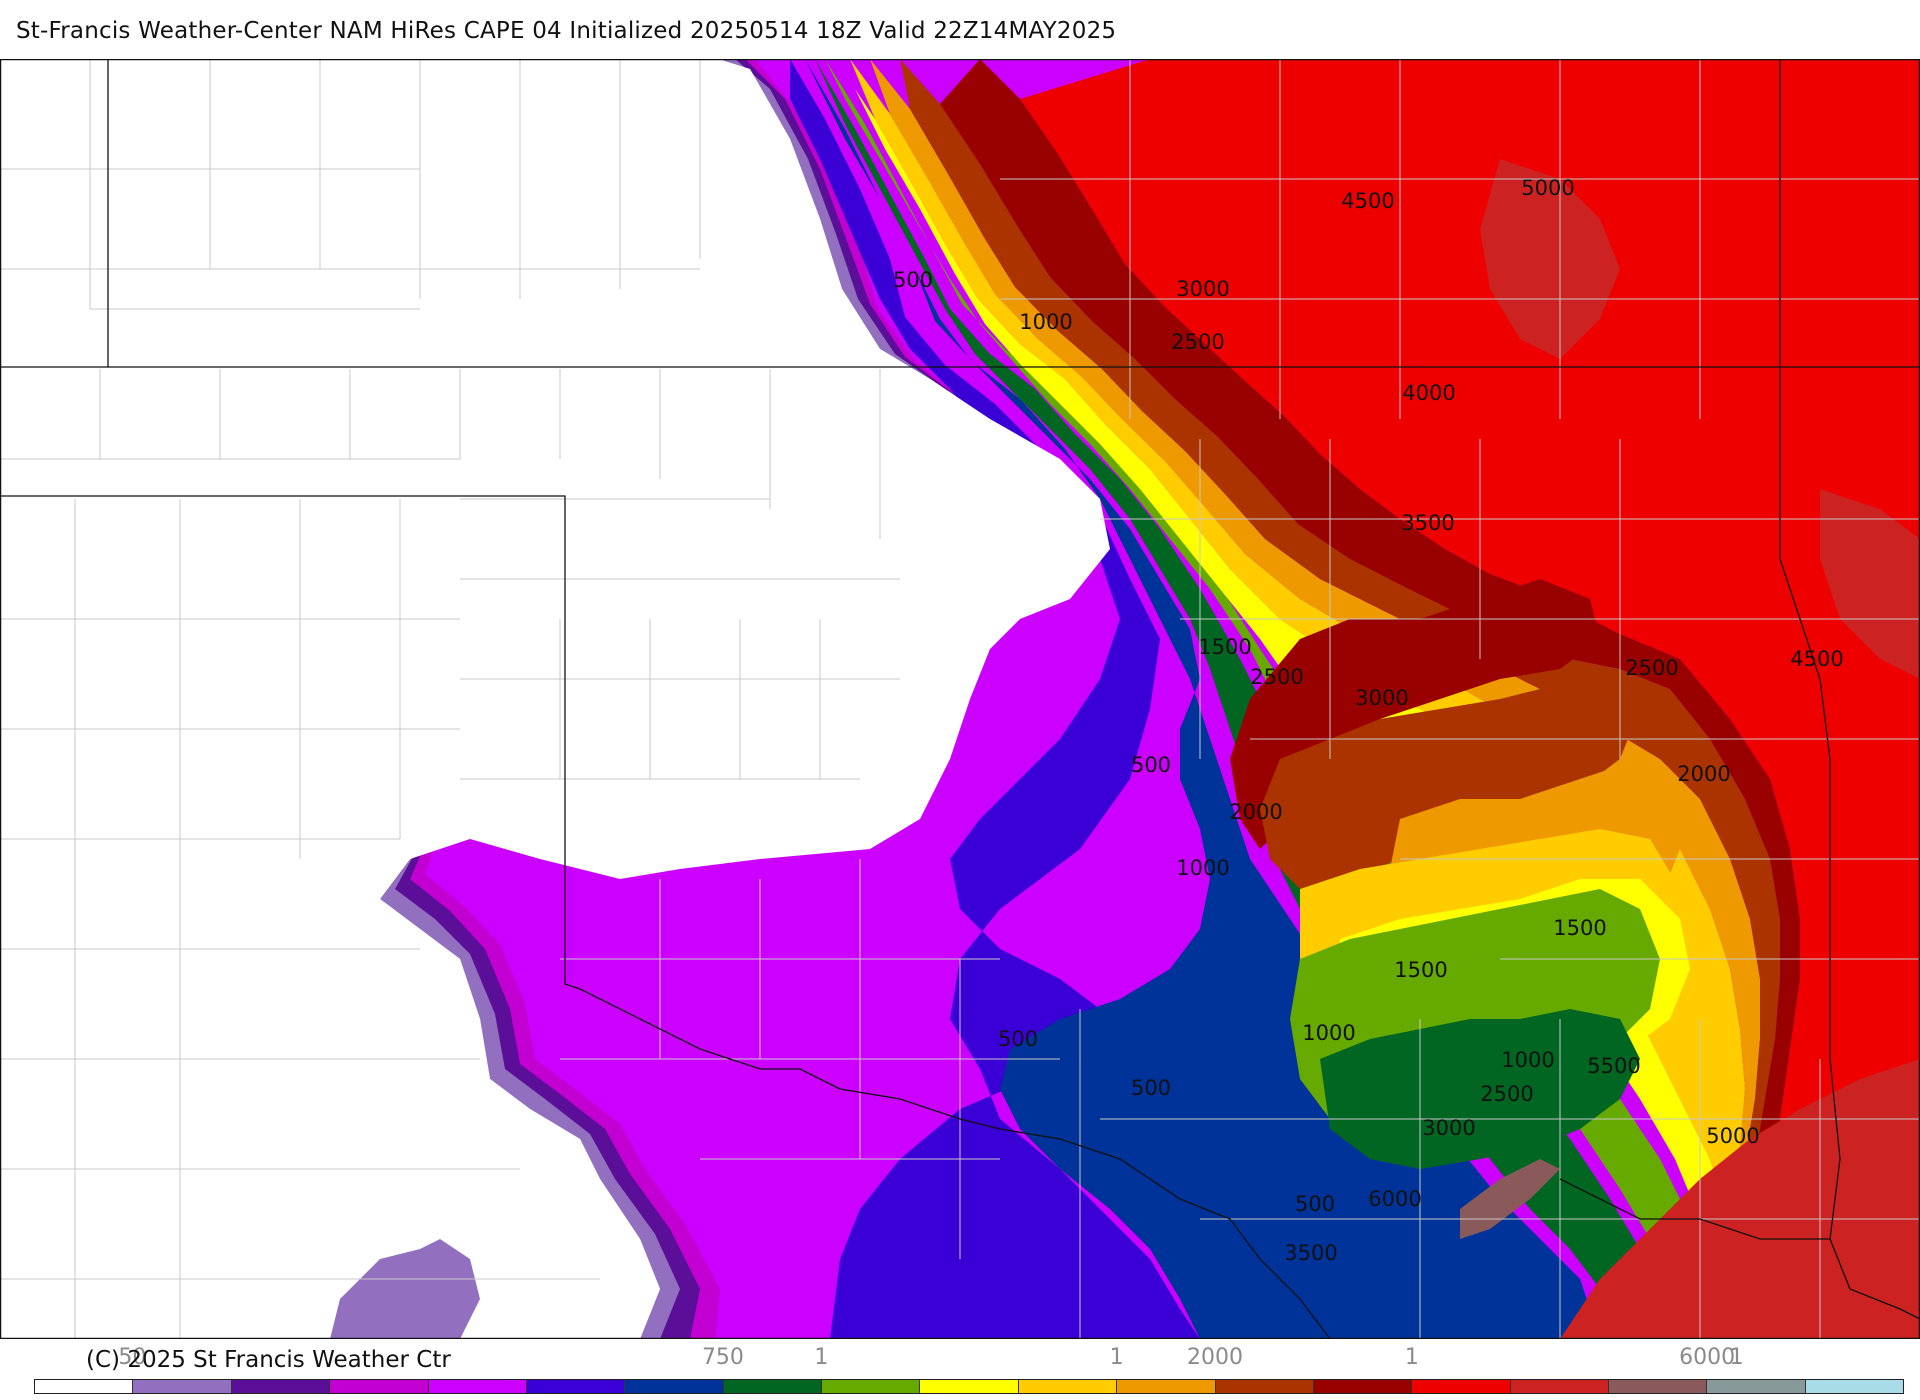  What do you see at coordinates (1550, 259) in the screenshot?
I see `cape-band-5000-ne` at bounding box center [1550, 259].